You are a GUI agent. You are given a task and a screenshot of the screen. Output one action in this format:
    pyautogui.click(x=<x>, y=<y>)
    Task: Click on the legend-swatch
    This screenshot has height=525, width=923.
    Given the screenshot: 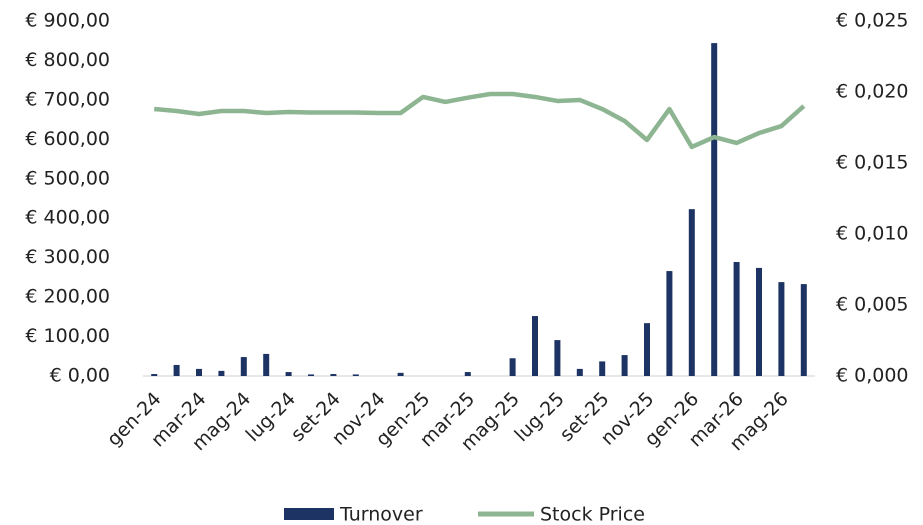 What is the action you would take?
    pyautogui.click(x=309, y=514)
    